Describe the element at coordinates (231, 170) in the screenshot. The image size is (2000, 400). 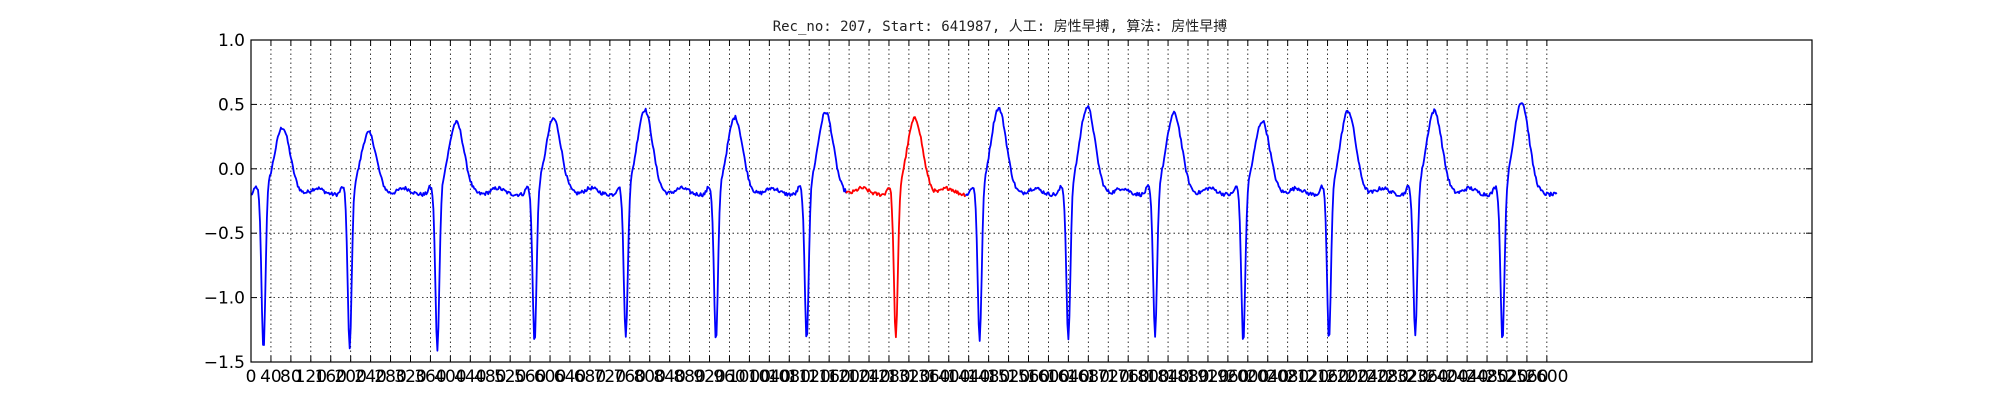
I see `y-tick-label: 0.0` at that location.